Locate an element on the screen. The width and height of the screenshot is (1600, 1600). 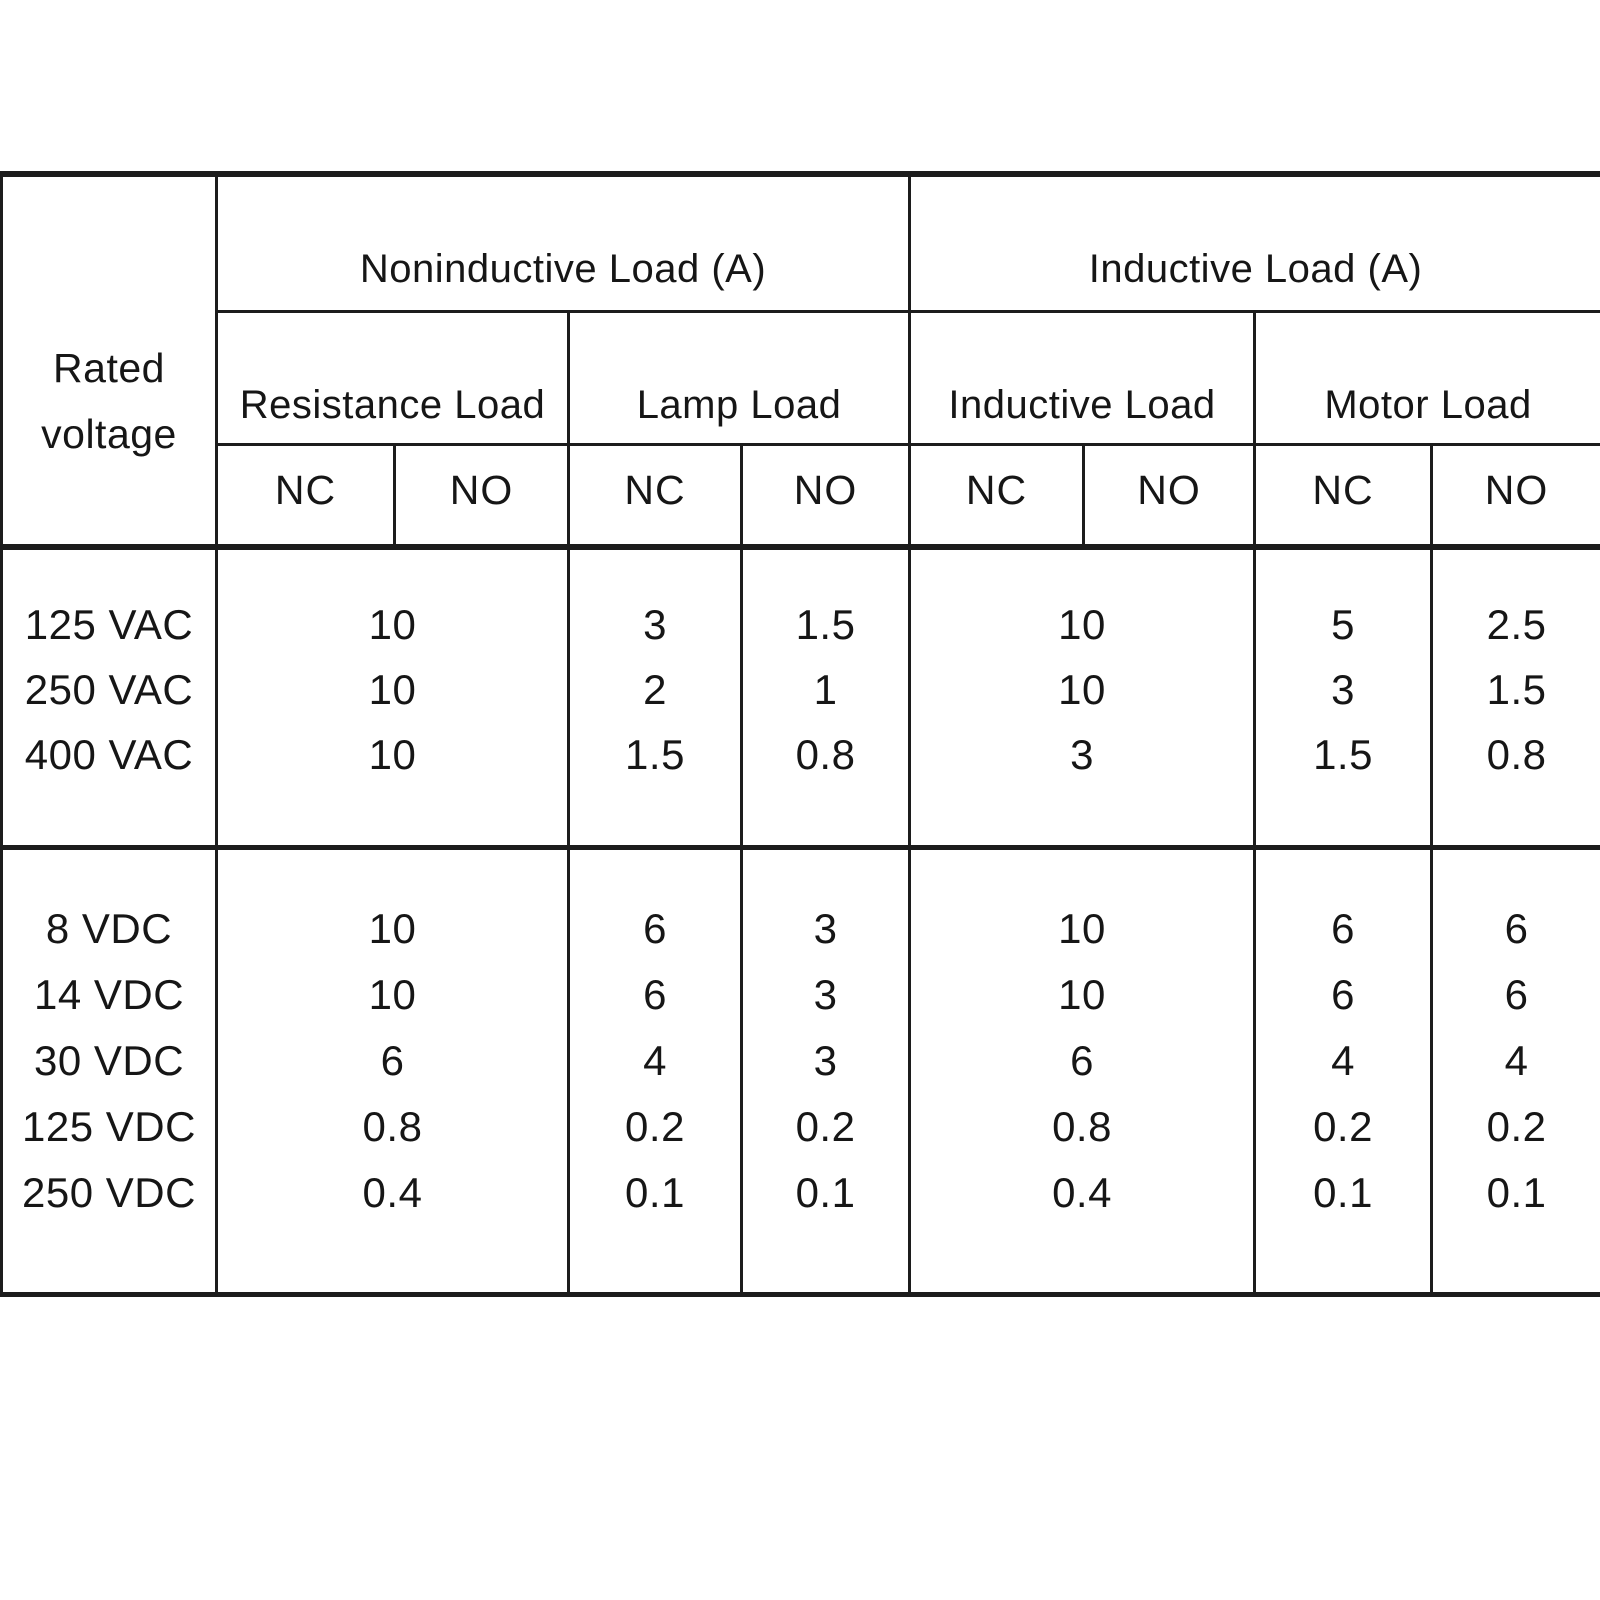
contact-type-header-row: NC NO NC NO NC NO NC NO is located at coordinates (801, 496).